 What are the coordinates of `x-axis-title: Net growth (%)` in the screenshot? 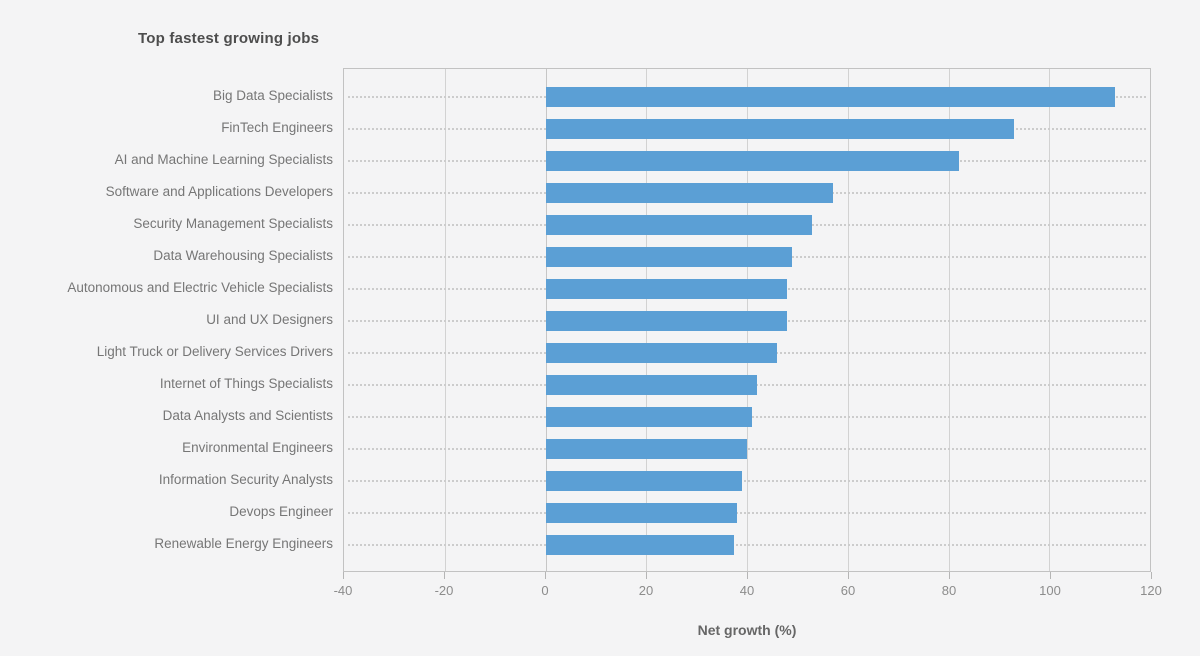 It's located at (747, 630).